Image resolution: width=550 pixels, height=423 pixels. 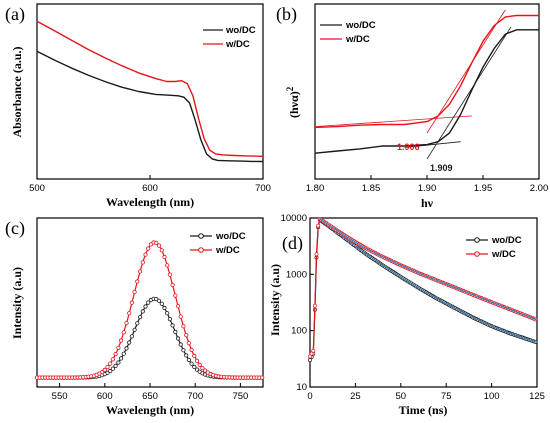 What do you see at coordinates (355, 396) in the screenshot?
I see `panel-d-xtick-label-1: 25` at bounding box center [355, 396].